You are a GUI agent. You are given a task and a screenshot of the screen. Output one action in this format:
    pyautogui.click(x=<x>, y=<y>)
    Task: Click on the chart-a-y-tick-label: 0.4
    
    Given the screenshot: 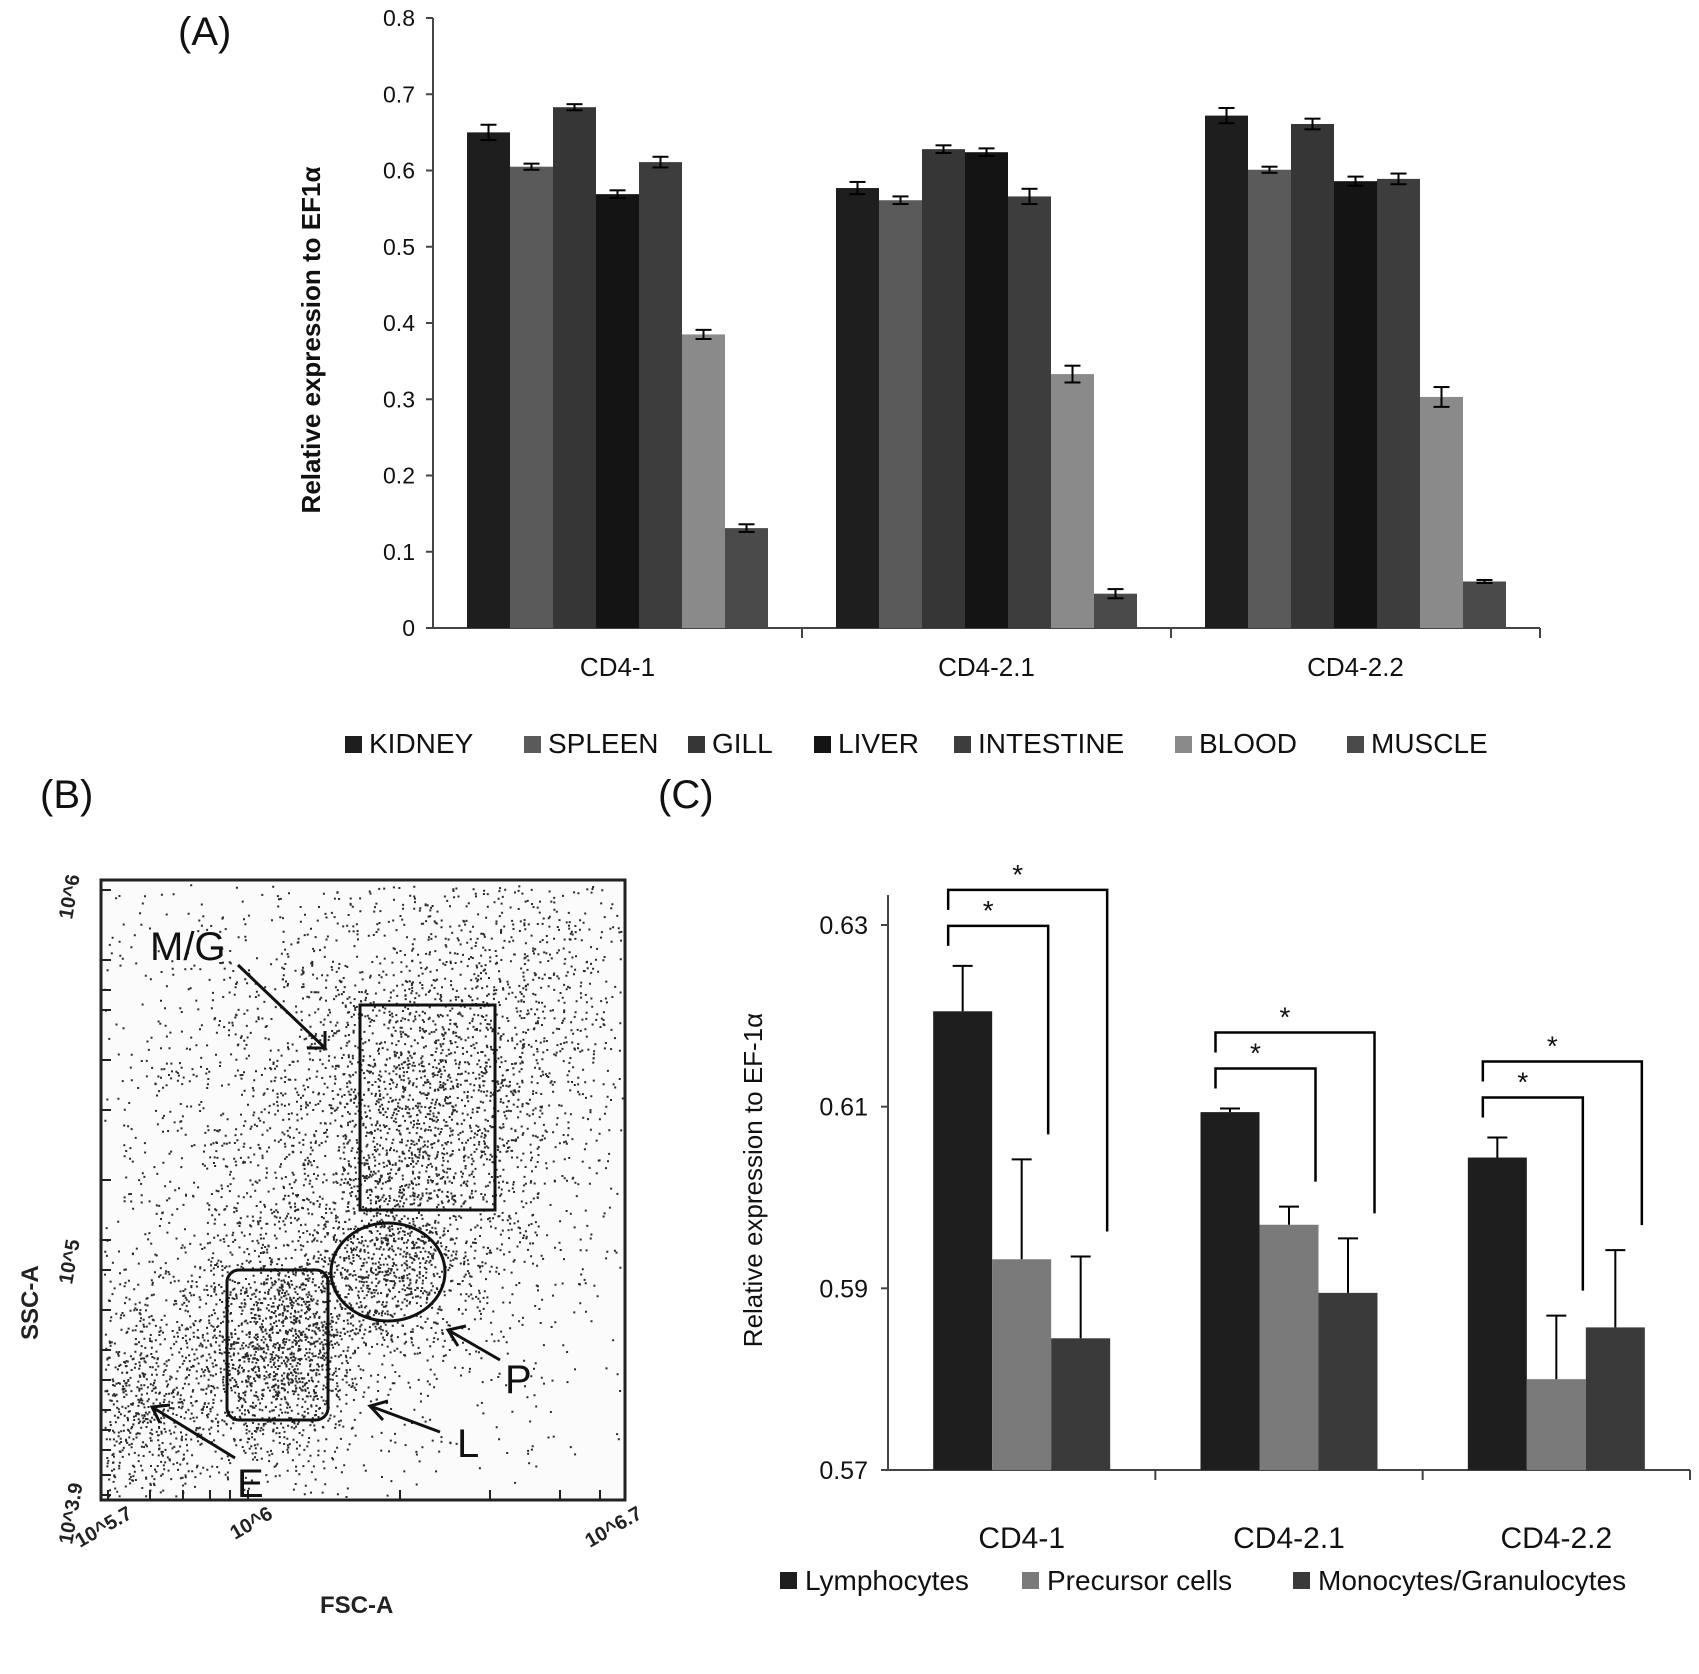 What is the action you would take?
    pyautogui.click(x=399, y=323)
    